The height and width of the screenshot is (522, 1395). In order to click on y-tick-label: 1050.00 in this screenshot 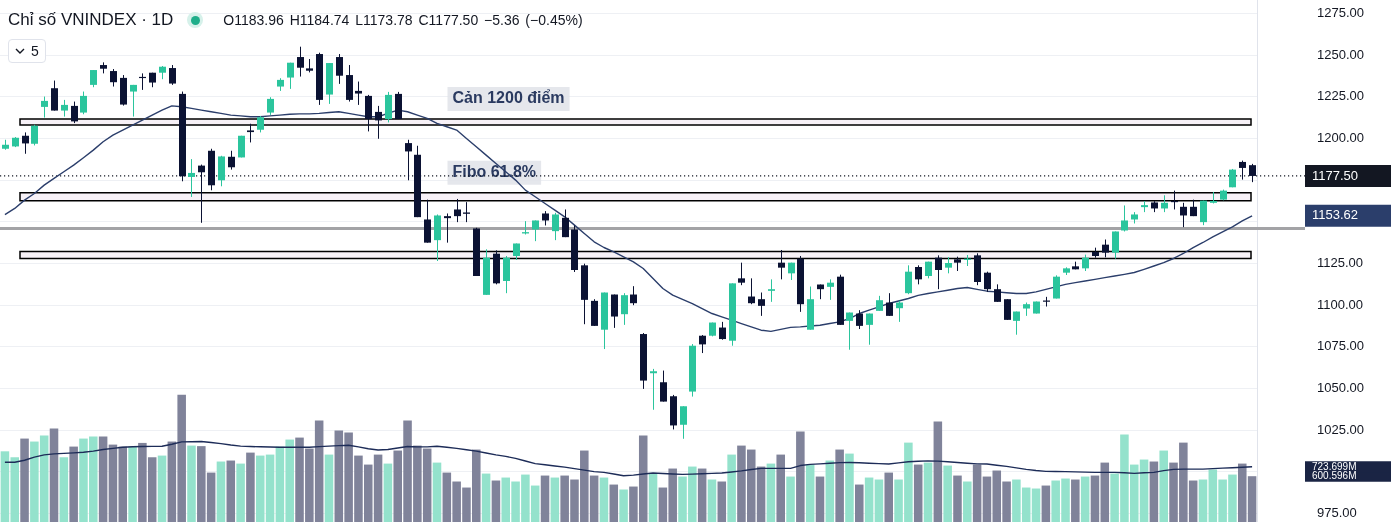, I will do `click(1340, 388)`.